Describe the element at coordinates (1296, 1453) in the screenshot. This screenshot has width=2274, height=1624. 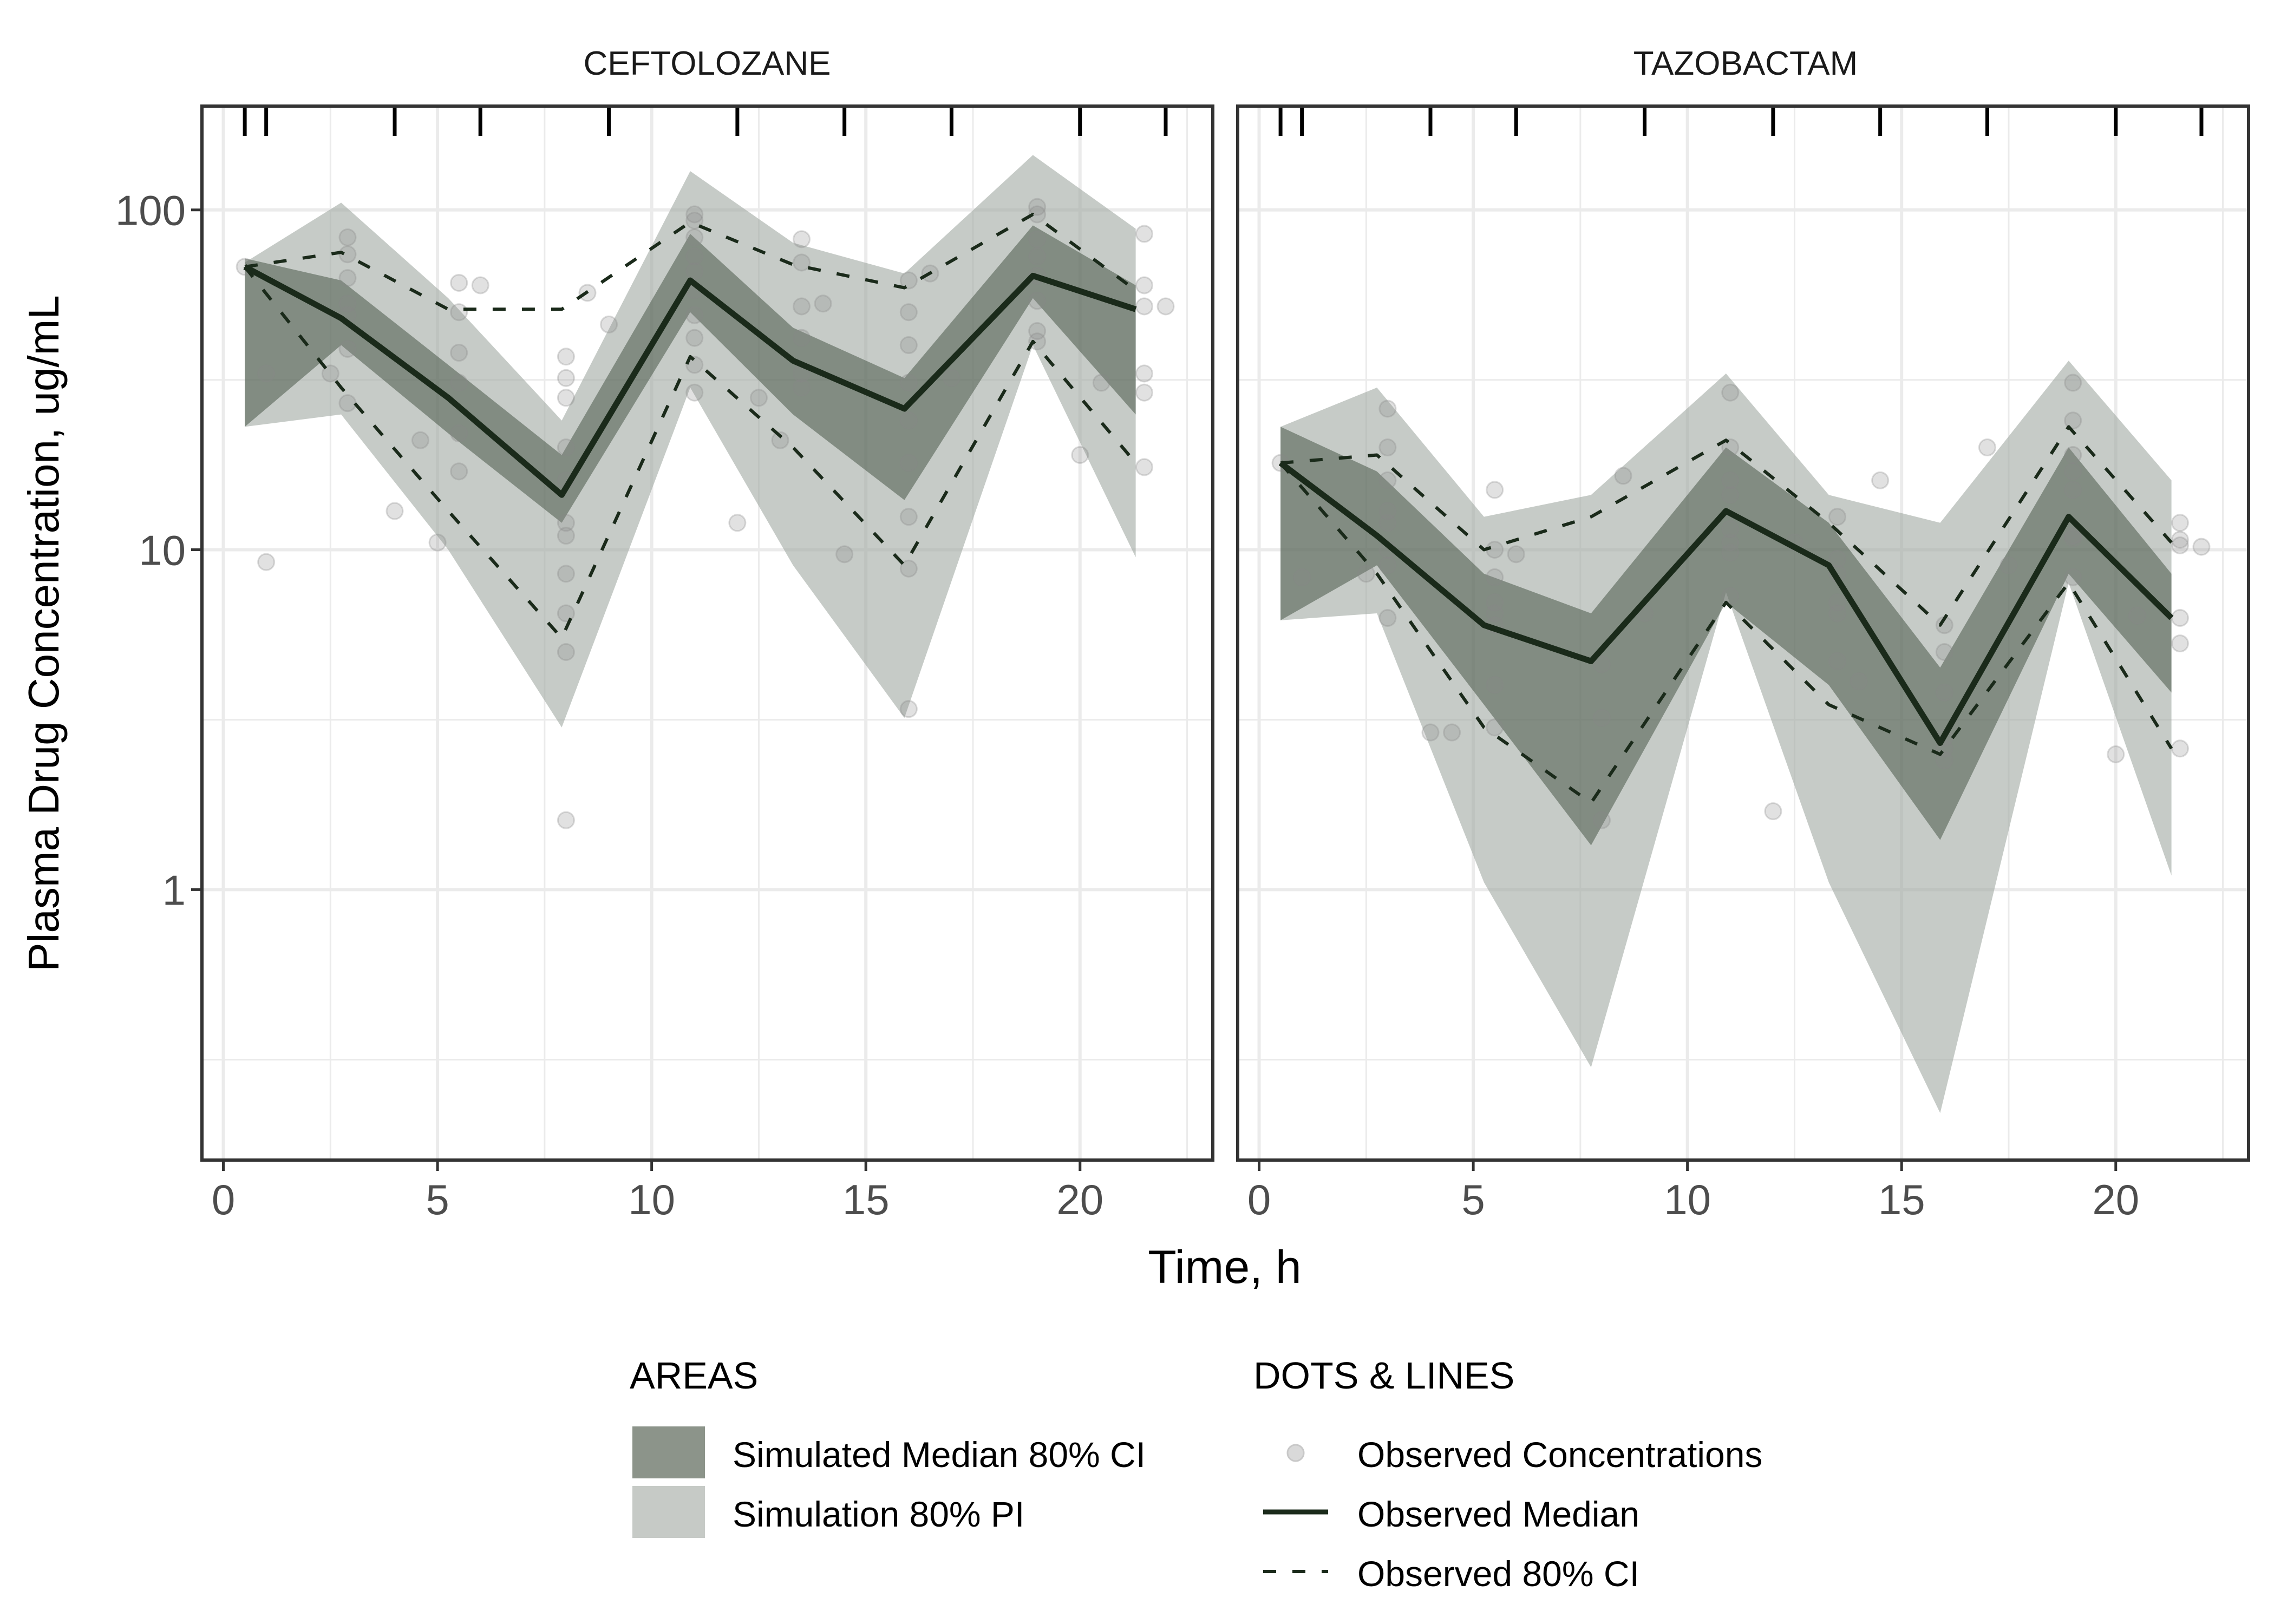
I see `legend-key-observed-dot` at that location.